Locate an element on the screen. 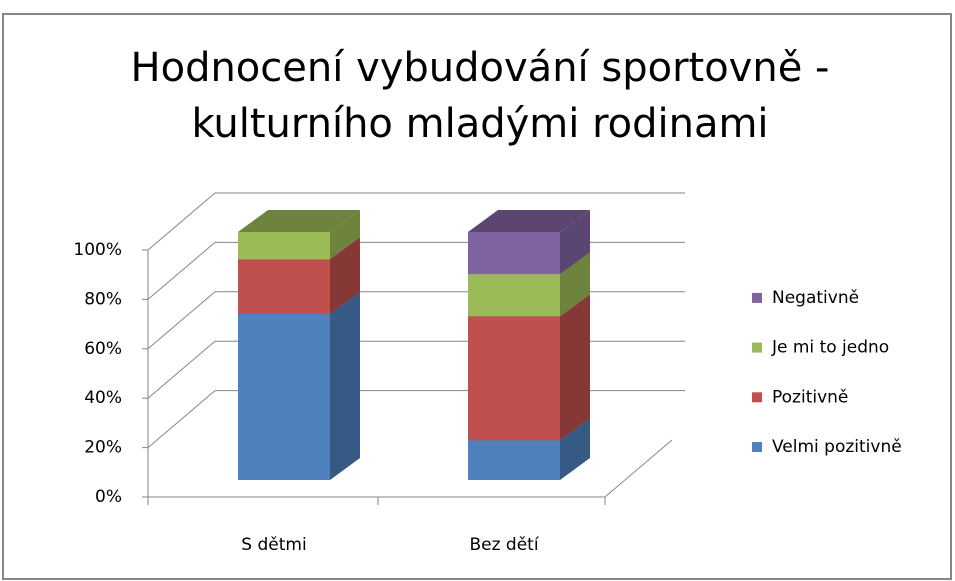 The width and height of the screenshot is (955, 581). y-tick-label: 80% is located at coordinates (103, 299).